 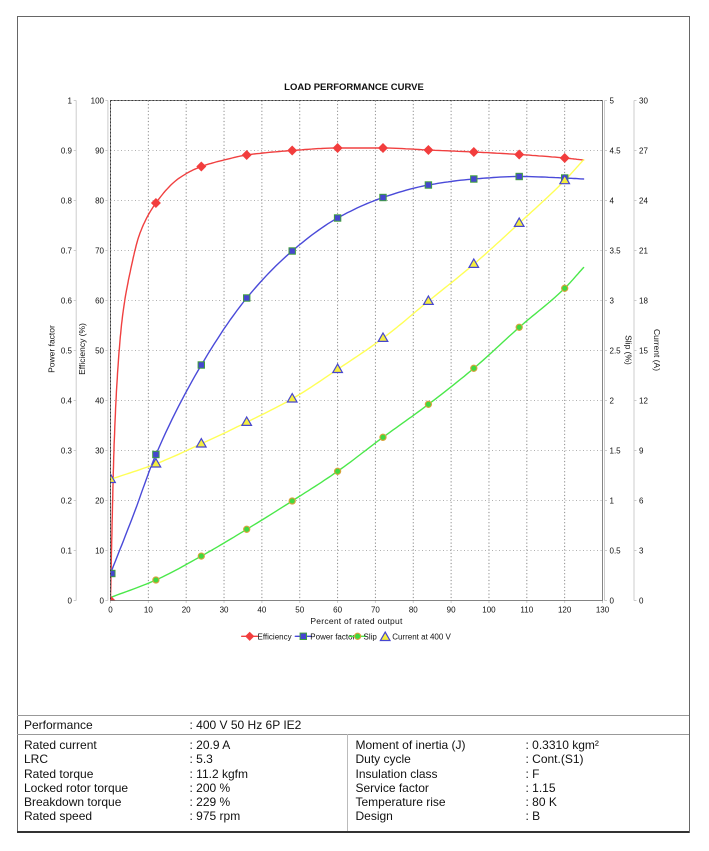 What do you see at coordinates (275, 637) in the screenshot?
I see `svg-text: Efficiency` at bounding box center [275, 637].